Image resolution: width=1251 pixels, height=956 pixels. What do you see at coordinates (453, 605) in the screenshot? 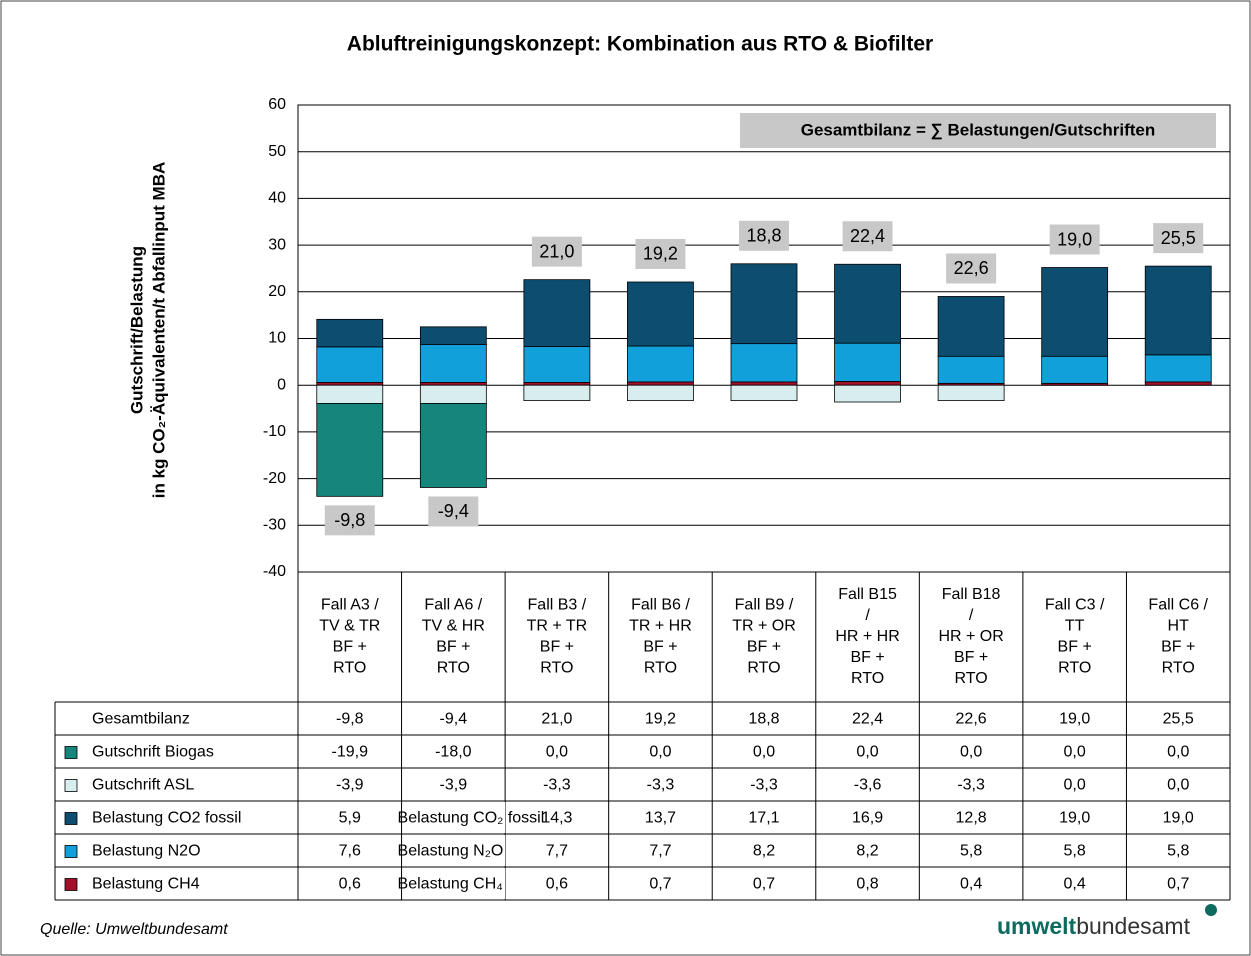
I see `x-tick-label: Fall A6 /` at bounding box center [453, 605].